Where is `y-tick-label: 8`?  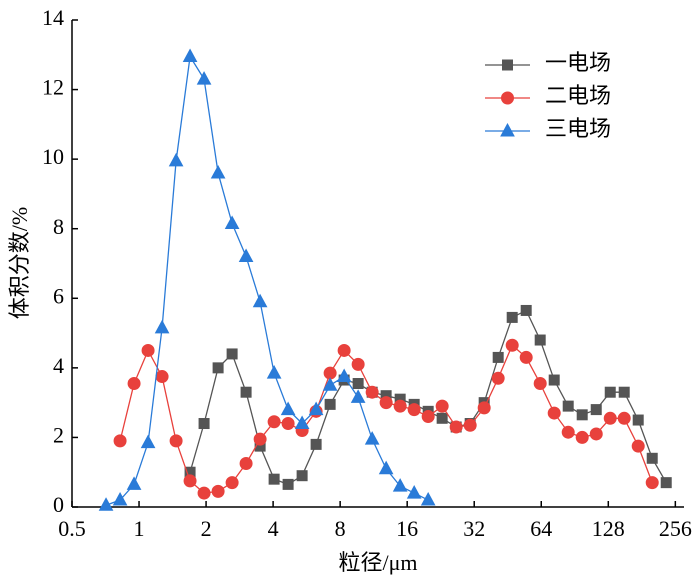 y-tick-label: 8 is located at coordinates (58, 226).